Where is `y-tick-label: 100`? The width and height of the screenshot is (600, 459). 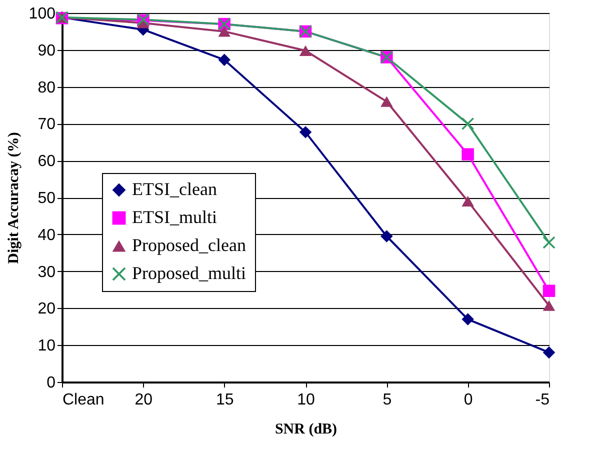 y-tick-label: 100 is located at coordinates (42, 14).